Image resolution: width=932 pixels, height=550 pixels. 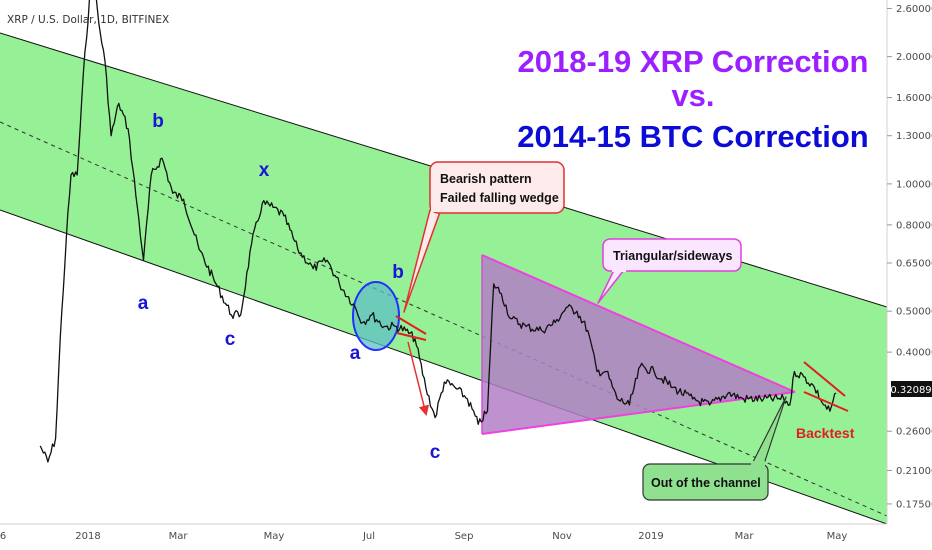 What do you see at coordinates (464, 536) in the screenshot?
I see `x-tick-label: Sep` at bounding box center [464, 536].